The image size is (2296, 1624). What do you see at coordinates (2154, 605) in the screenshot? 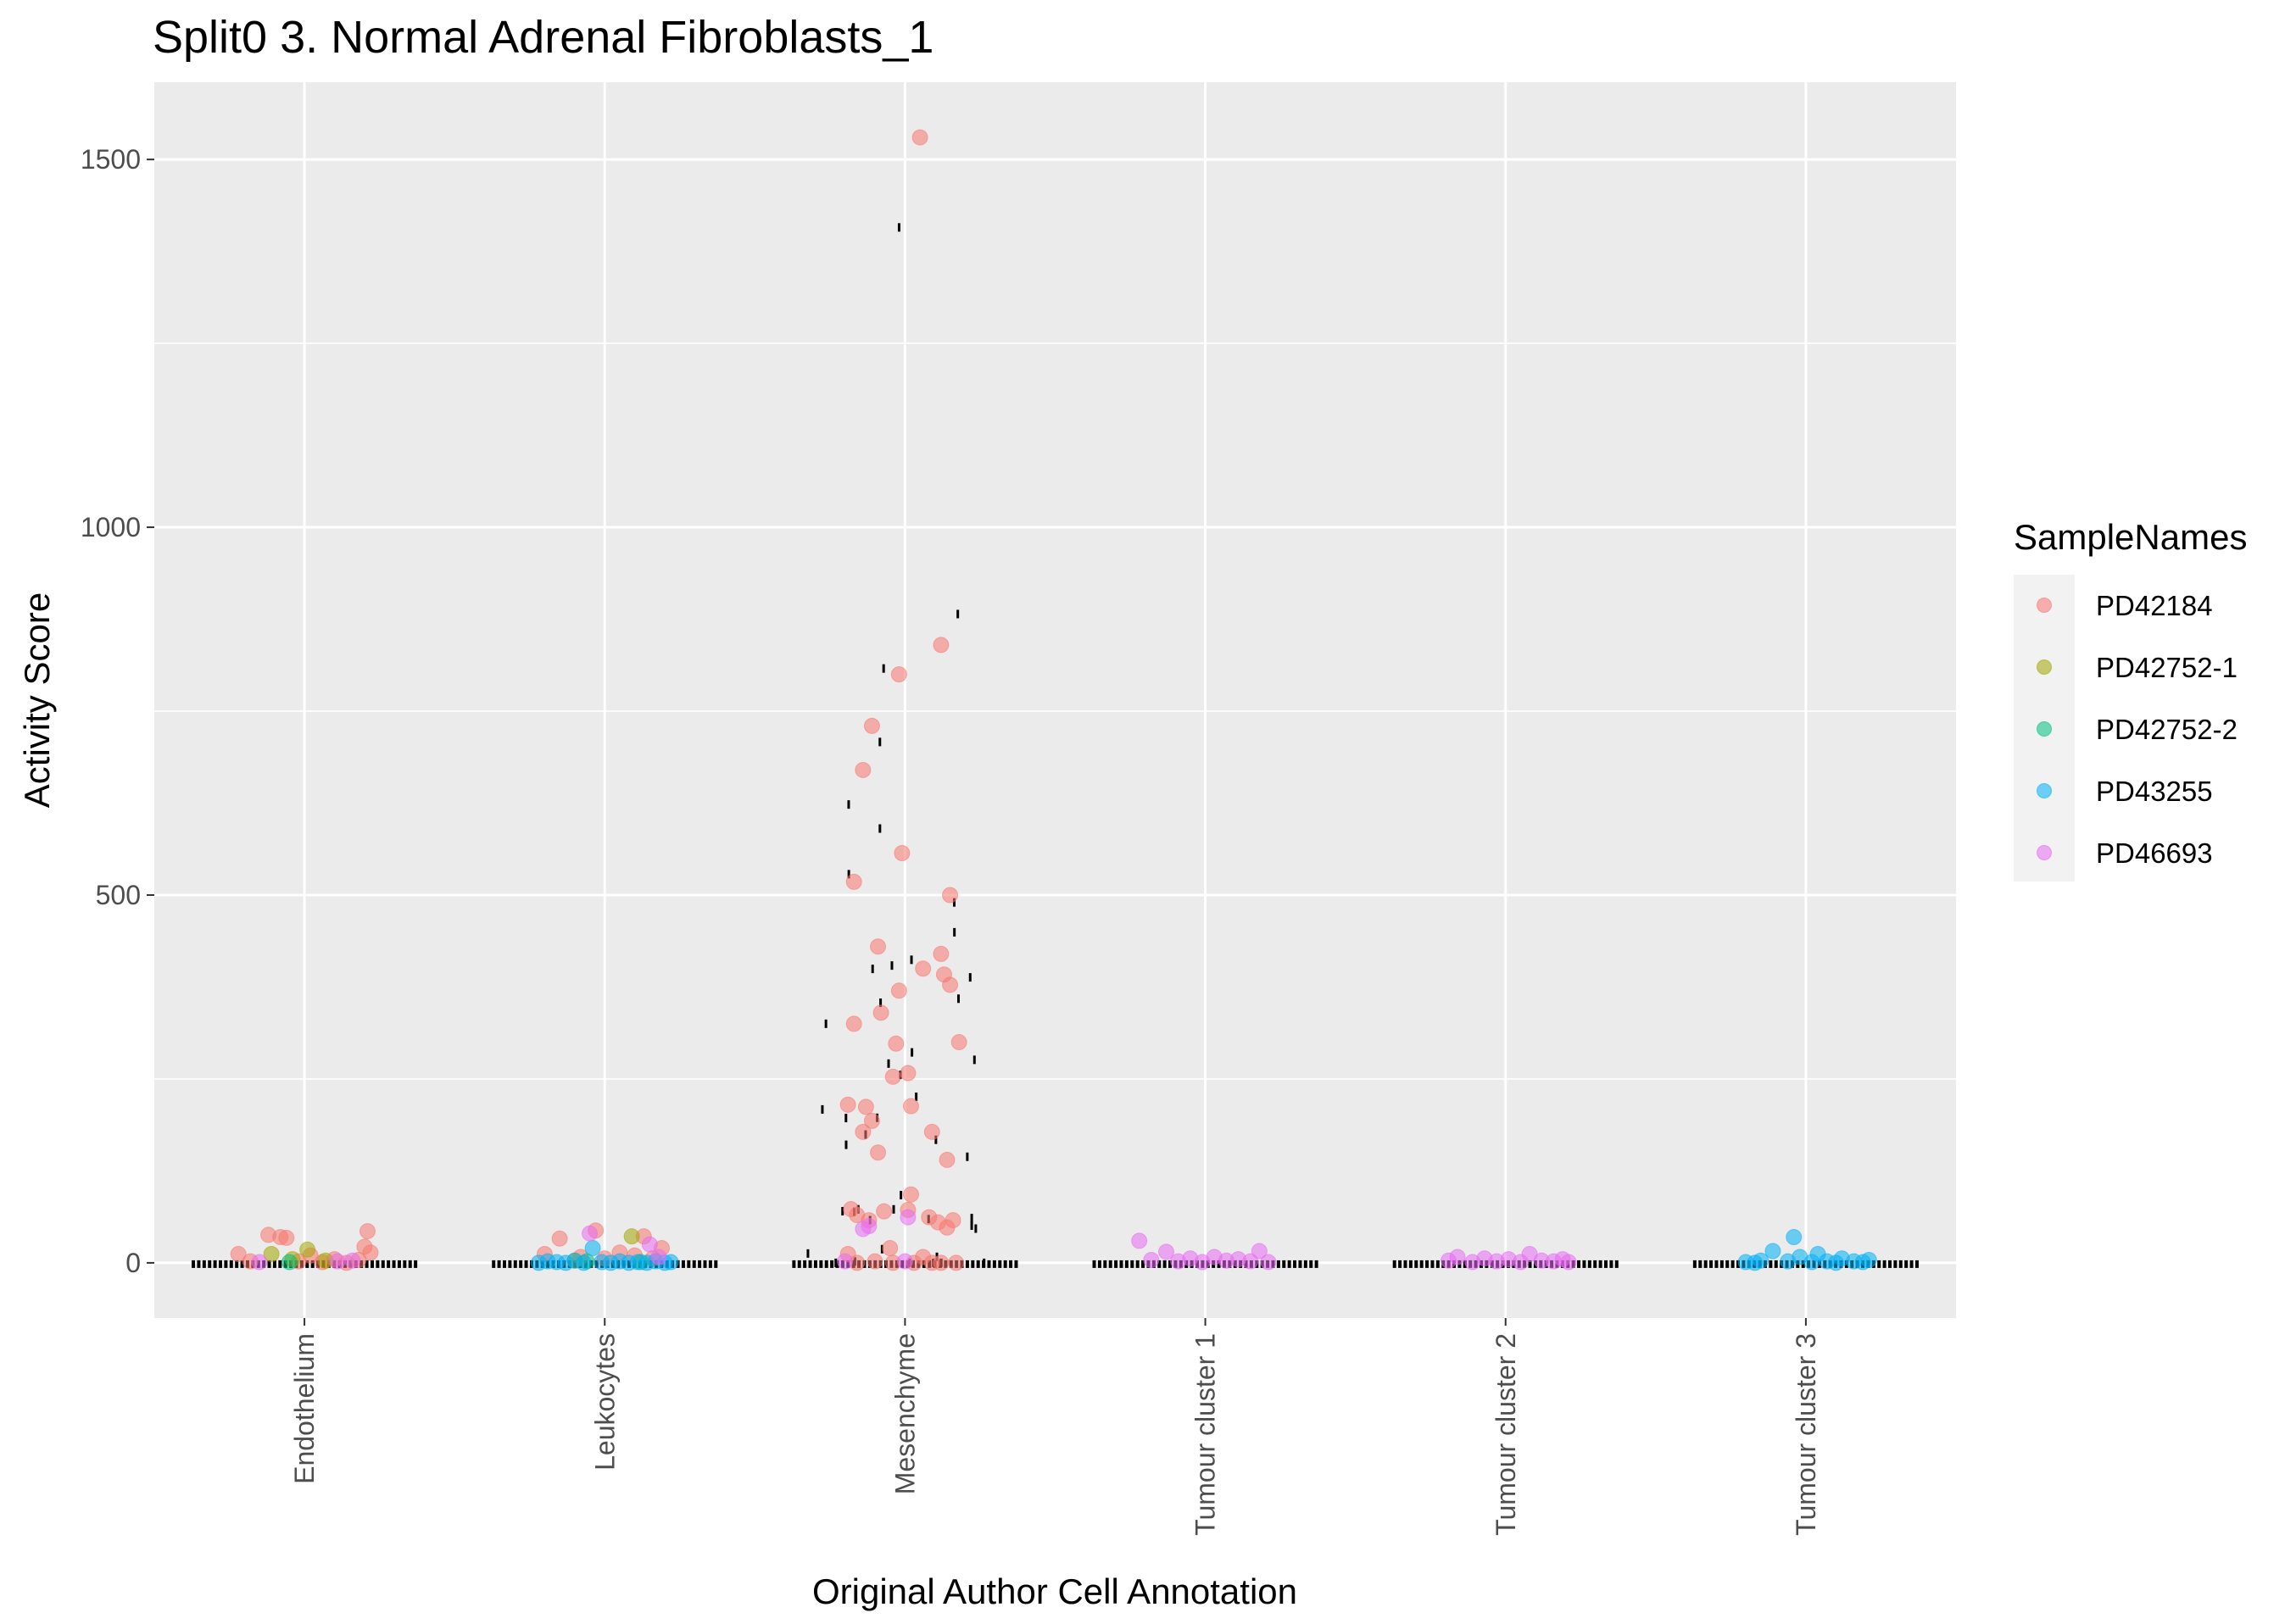
I see `legend-label: PD42184` at bounding box center [2154, 605].